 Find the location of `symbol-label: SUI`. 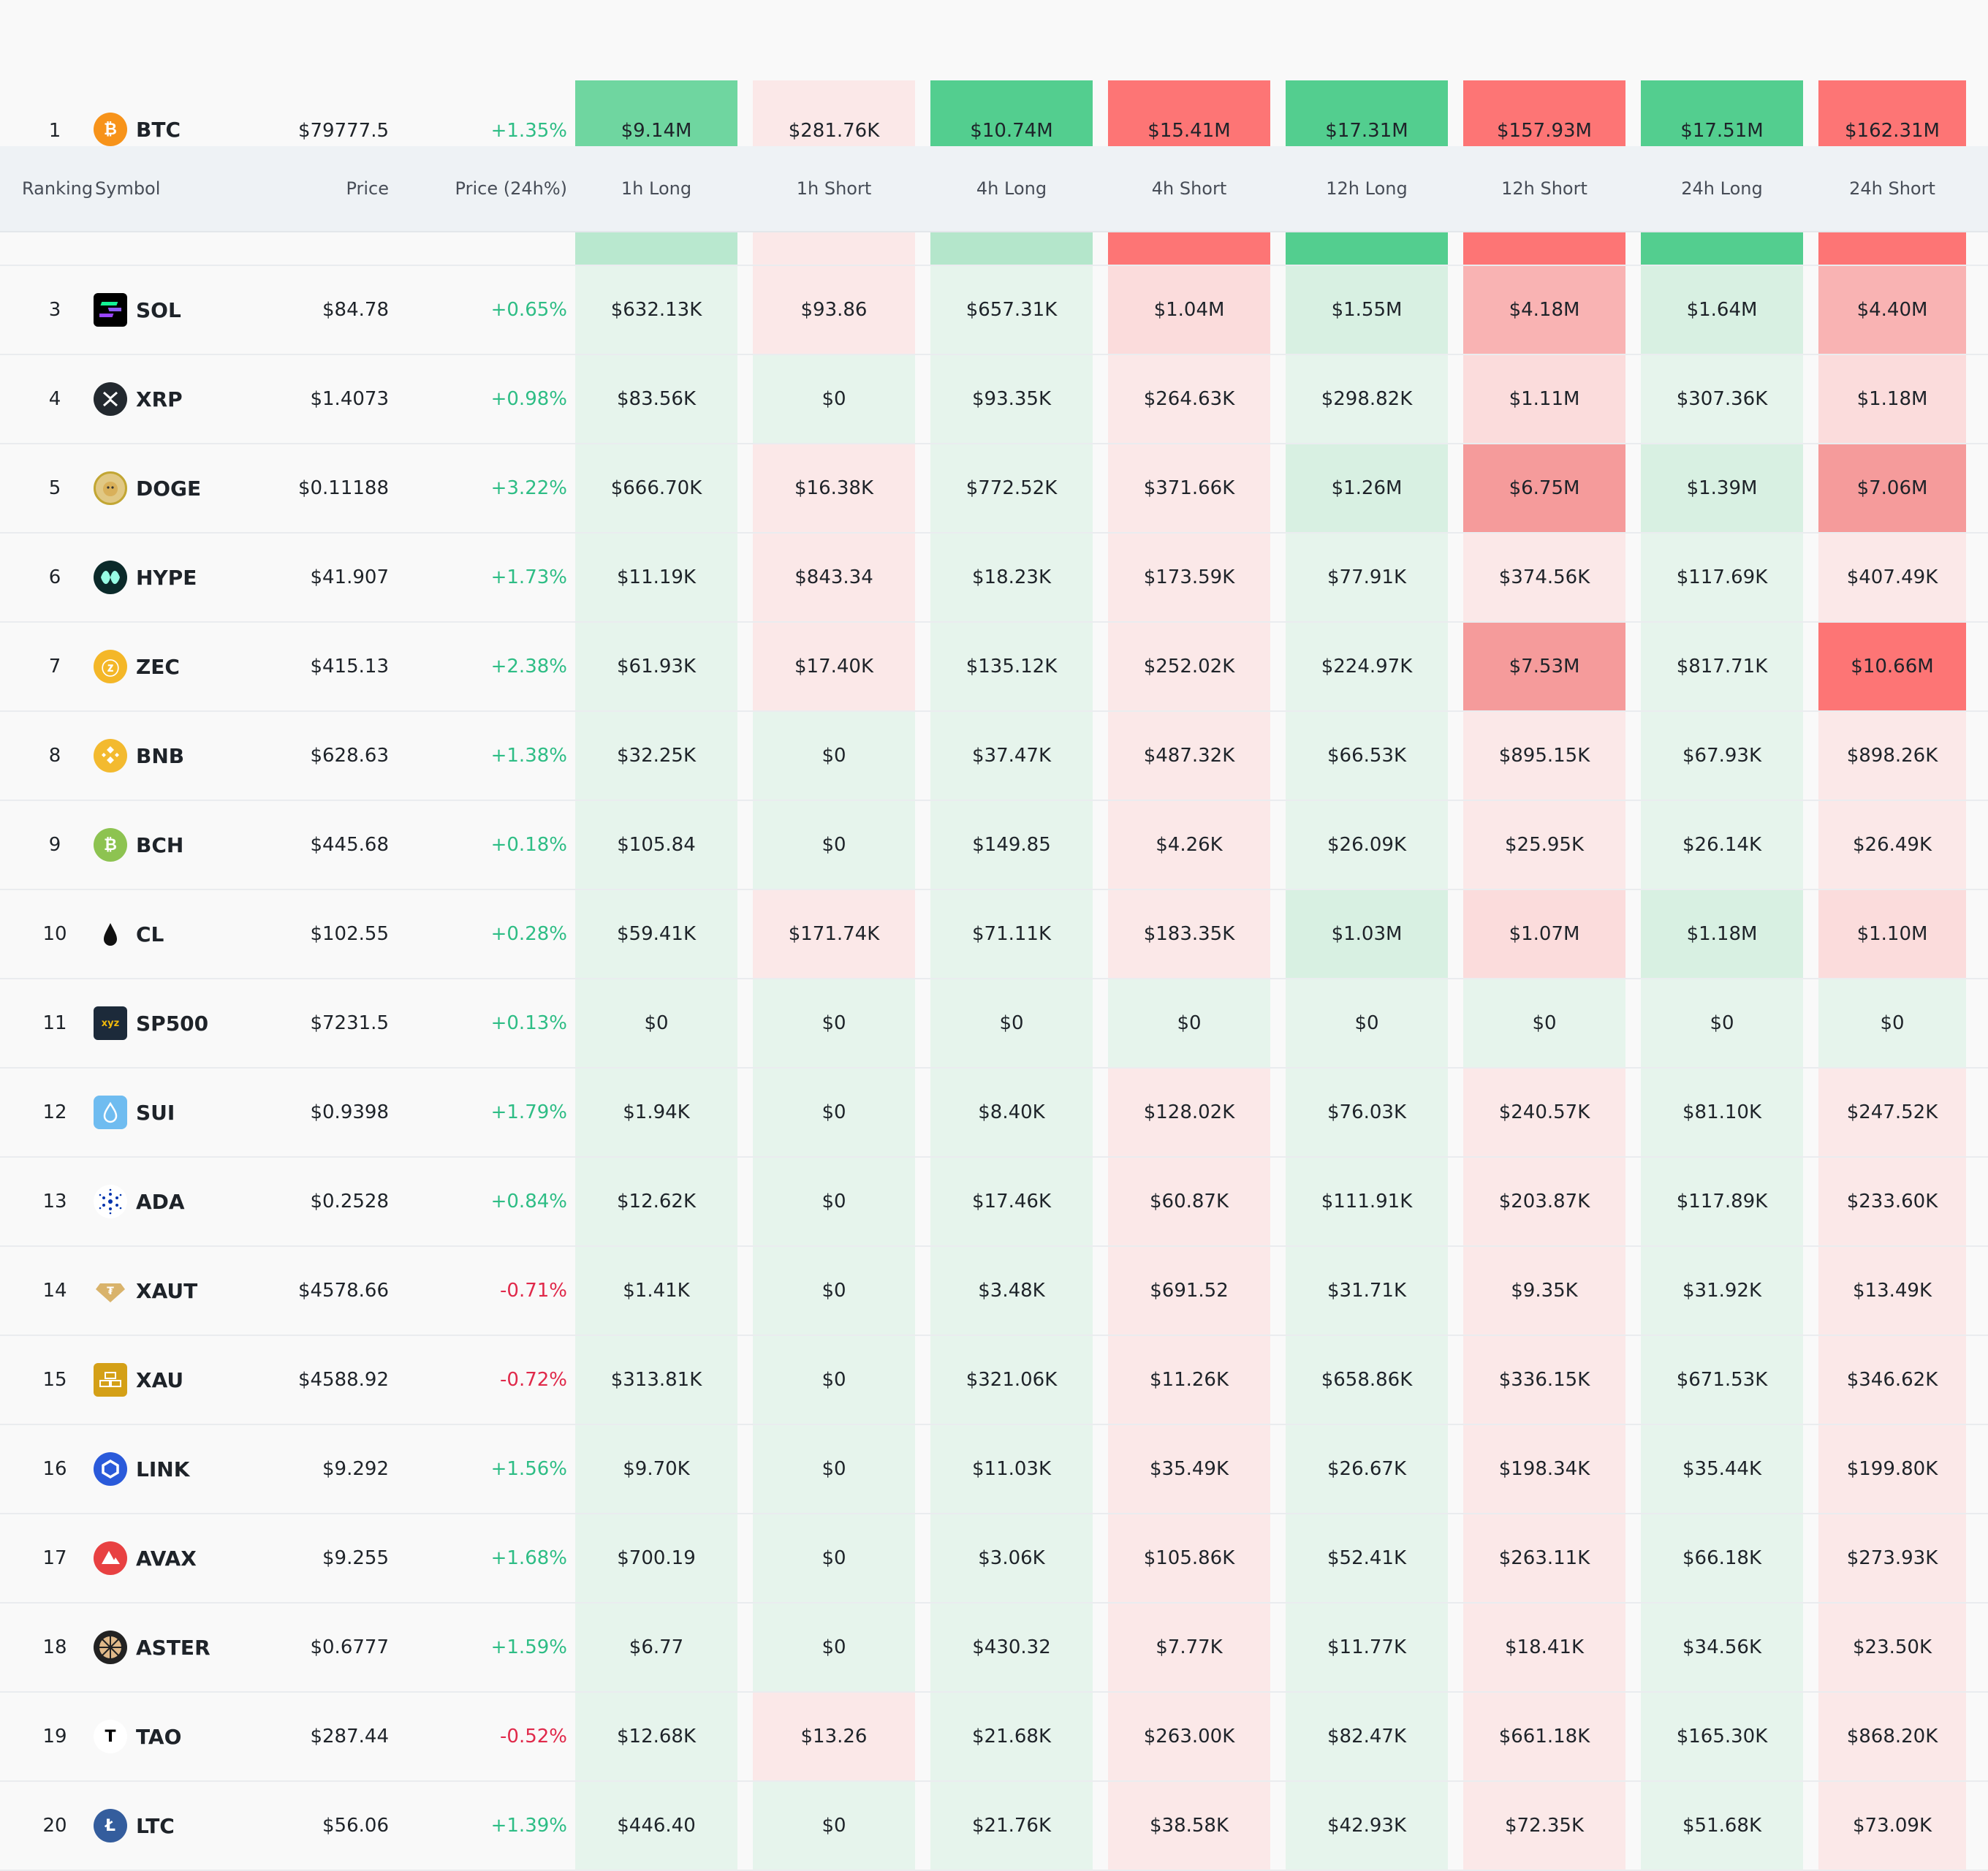

symbol-label: SUI is located at coordinates (155, 1113).